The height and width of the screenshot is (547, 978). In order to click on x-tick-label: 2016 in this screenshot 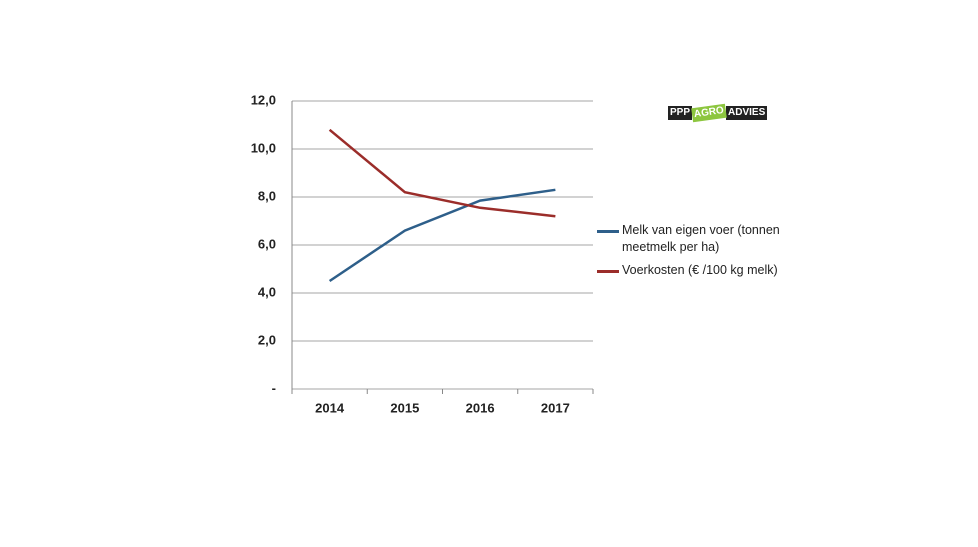, I will do `click(480, 407)`.